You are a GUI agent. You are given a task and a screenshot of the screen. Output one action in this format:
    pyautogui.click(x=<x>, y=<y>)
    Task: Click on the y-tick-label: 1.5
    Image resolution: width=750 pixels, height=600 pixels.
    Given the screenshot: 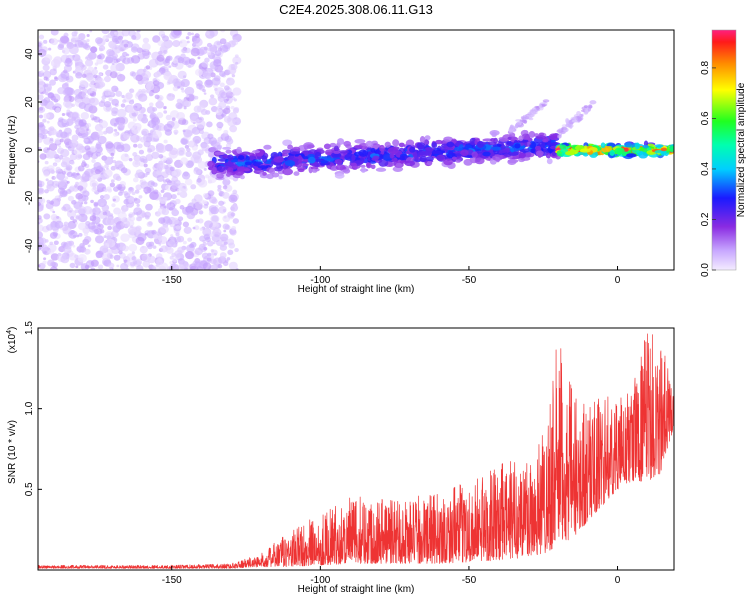 What is the action you would take?
    pyautogui.click(x=29, y=328)
    